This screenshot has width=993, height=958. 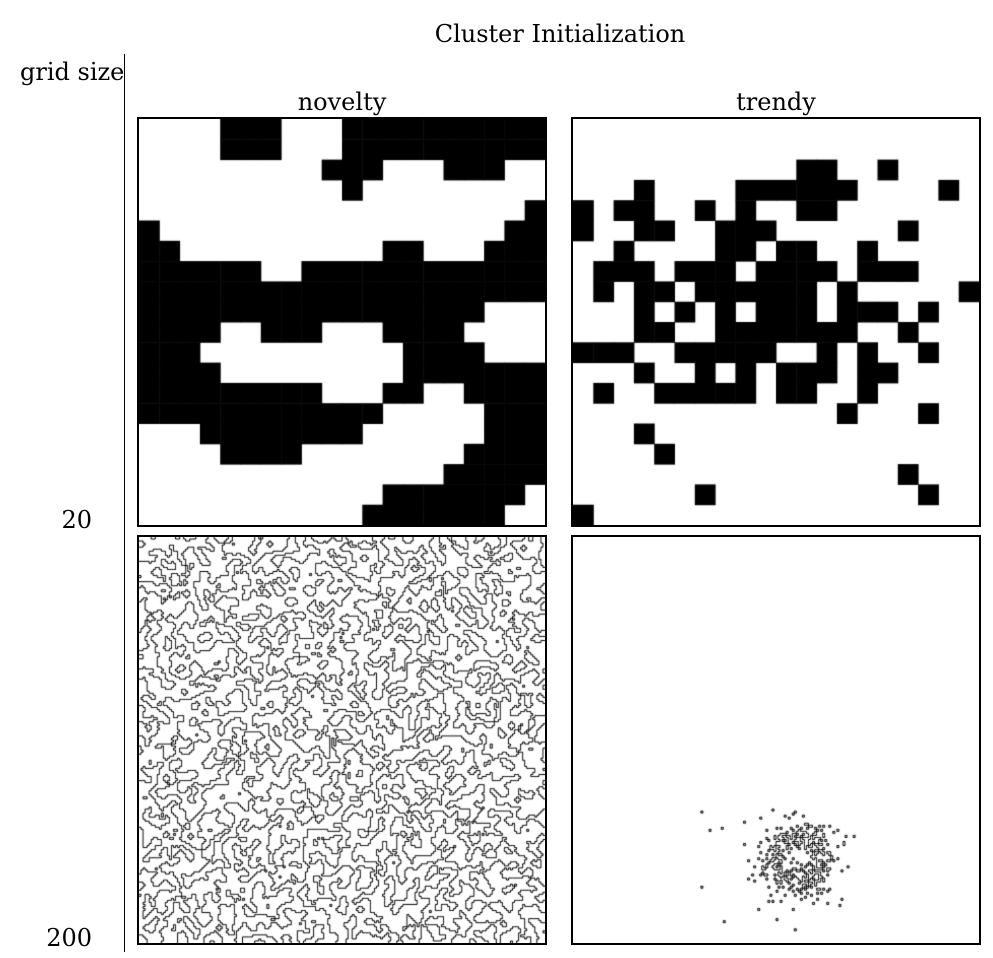 What do you see at coordinates (69, 938) in the screenshot?
I see `row-label-200: 200` at bounding box center [69, 938].